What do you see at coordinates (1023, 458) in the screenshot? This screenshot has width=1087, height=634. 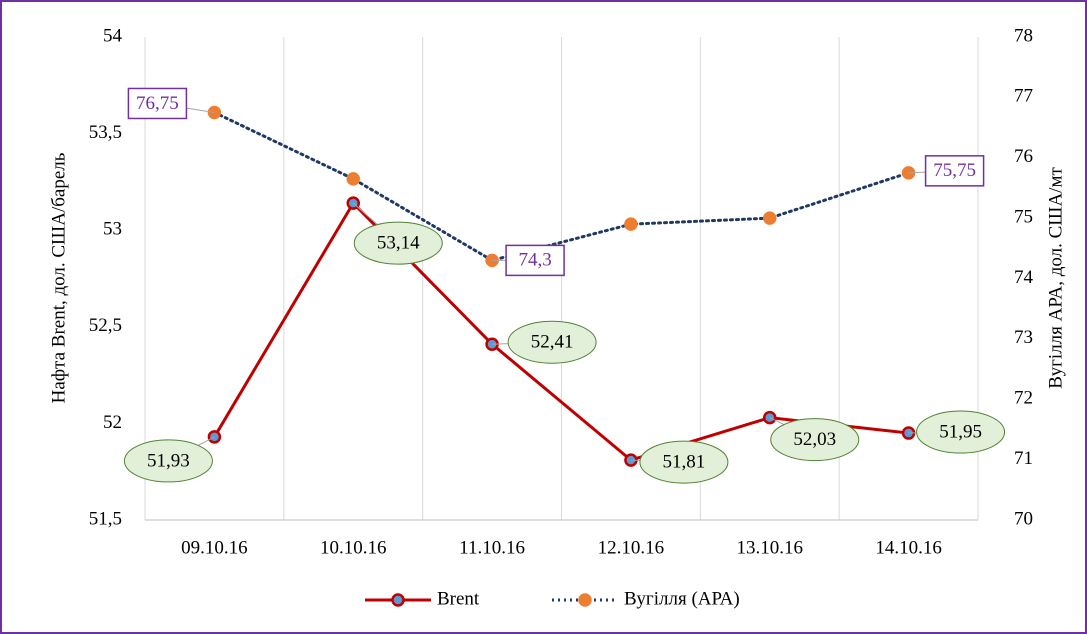 I see `y2-tick-label: 71` at bounding box center [1023, 458].